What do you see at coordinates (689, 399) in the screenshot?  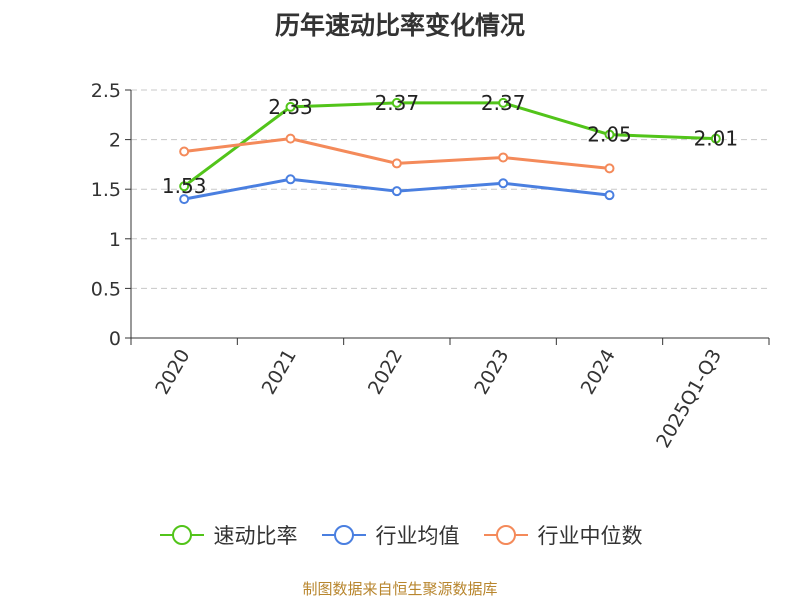 I see `x-tick-label: 2025Q1-Q3` at bounding box center [689, 399].